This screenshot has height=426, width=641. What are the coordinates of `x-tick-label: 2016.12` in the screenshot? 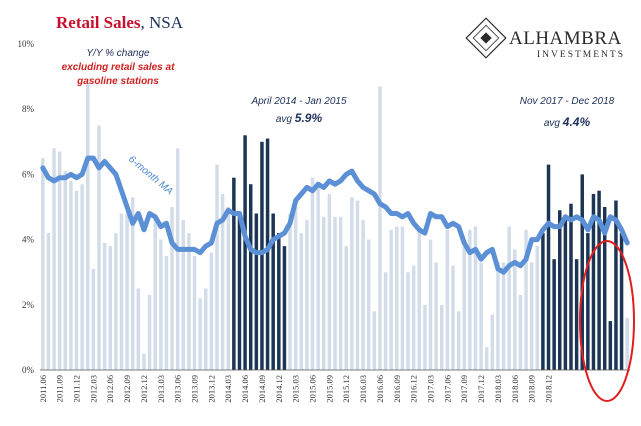 It's located at (414, 389).